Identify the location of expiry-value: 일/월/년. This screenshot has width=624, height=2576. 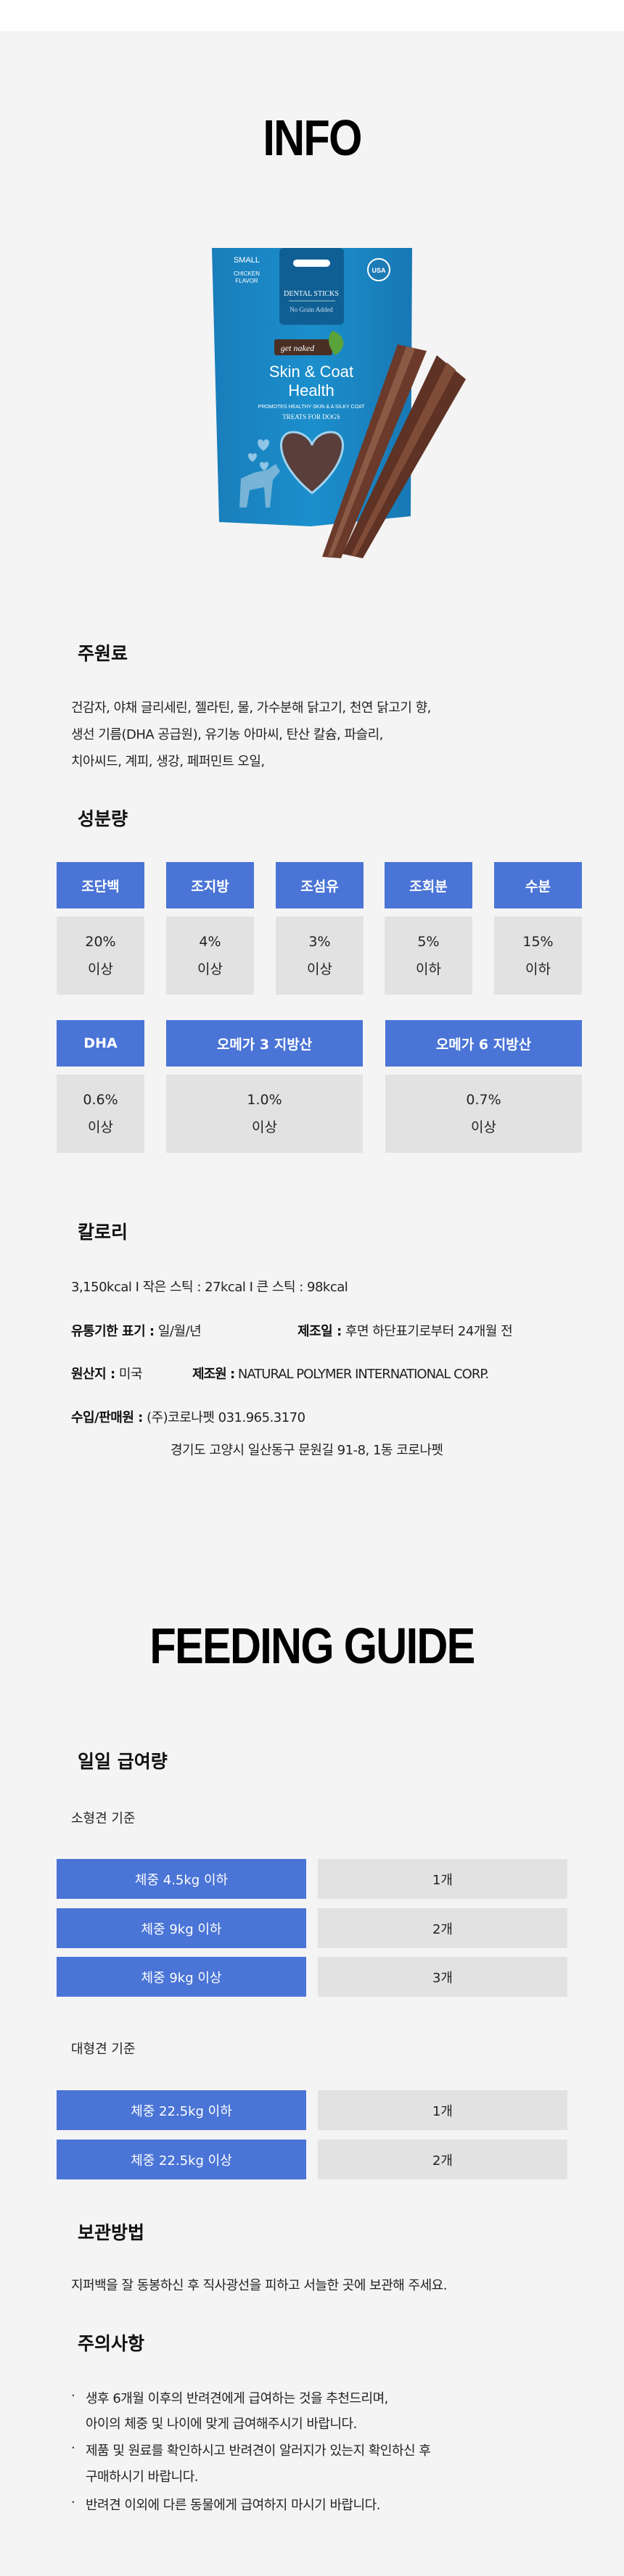
(179, 1331).